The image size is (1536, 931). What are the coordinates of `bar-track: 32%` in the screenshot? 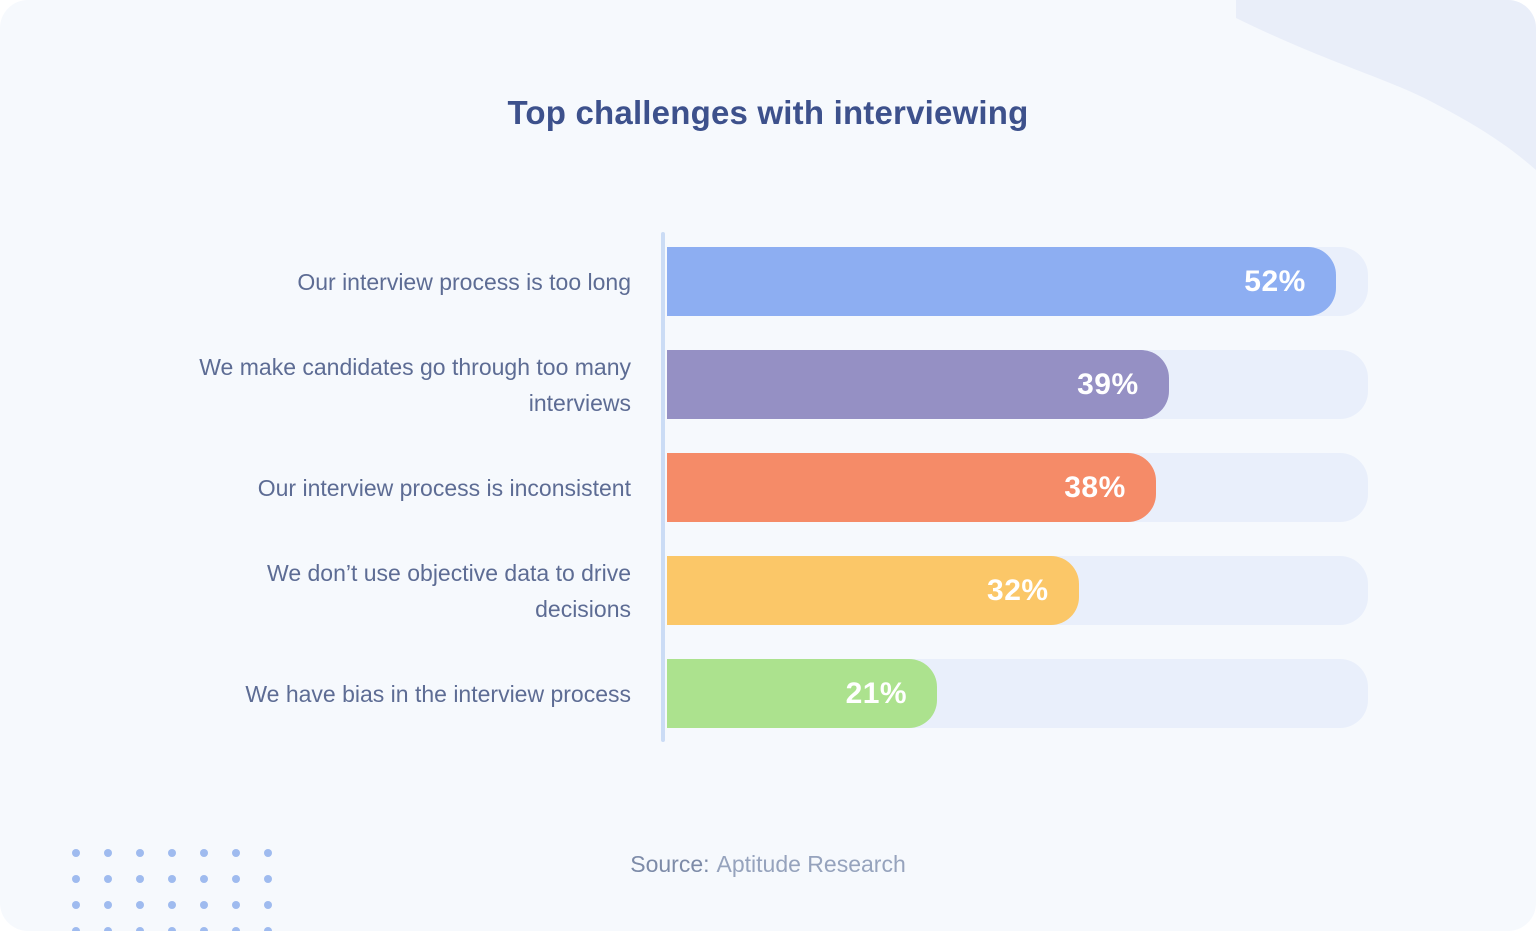 It's located at (1017, 590).